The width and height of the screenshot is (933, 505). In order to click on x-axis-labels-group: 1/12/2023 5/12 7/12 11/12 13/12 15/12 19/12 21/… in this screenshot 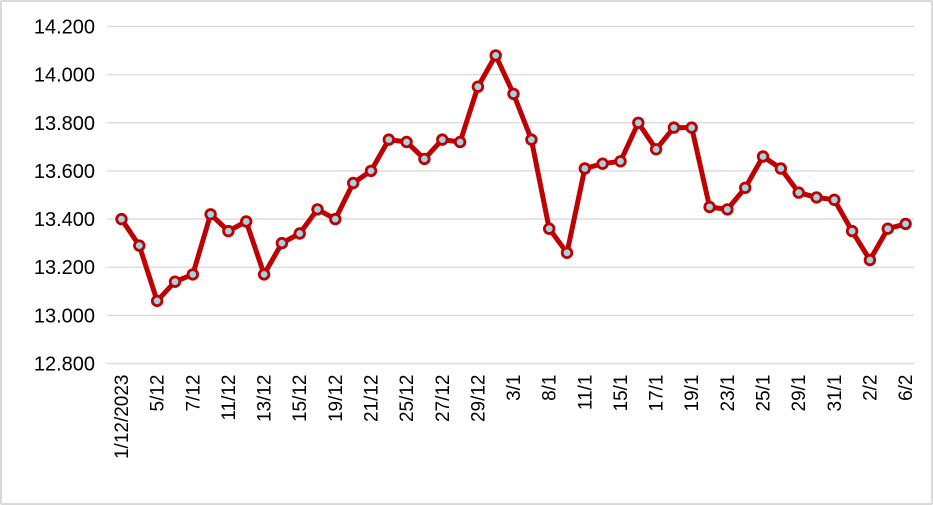, I will do `click(514, 417)`.